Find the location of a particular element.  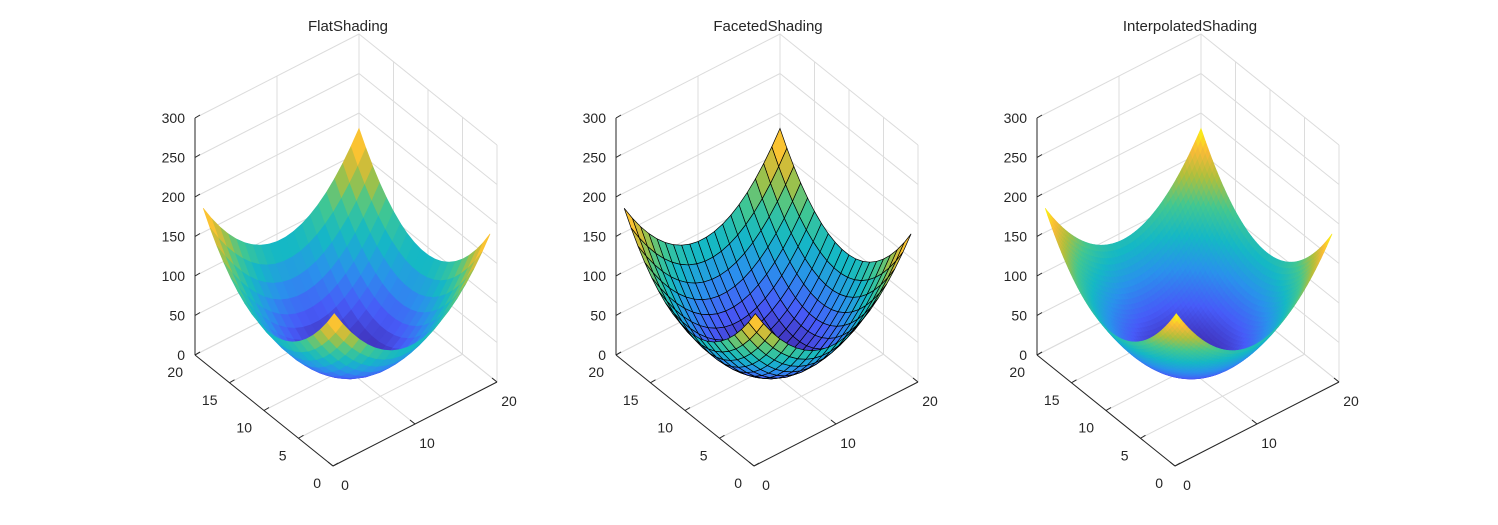

chart-title: InterpolatedShading is located at coordinates (1190, 26).